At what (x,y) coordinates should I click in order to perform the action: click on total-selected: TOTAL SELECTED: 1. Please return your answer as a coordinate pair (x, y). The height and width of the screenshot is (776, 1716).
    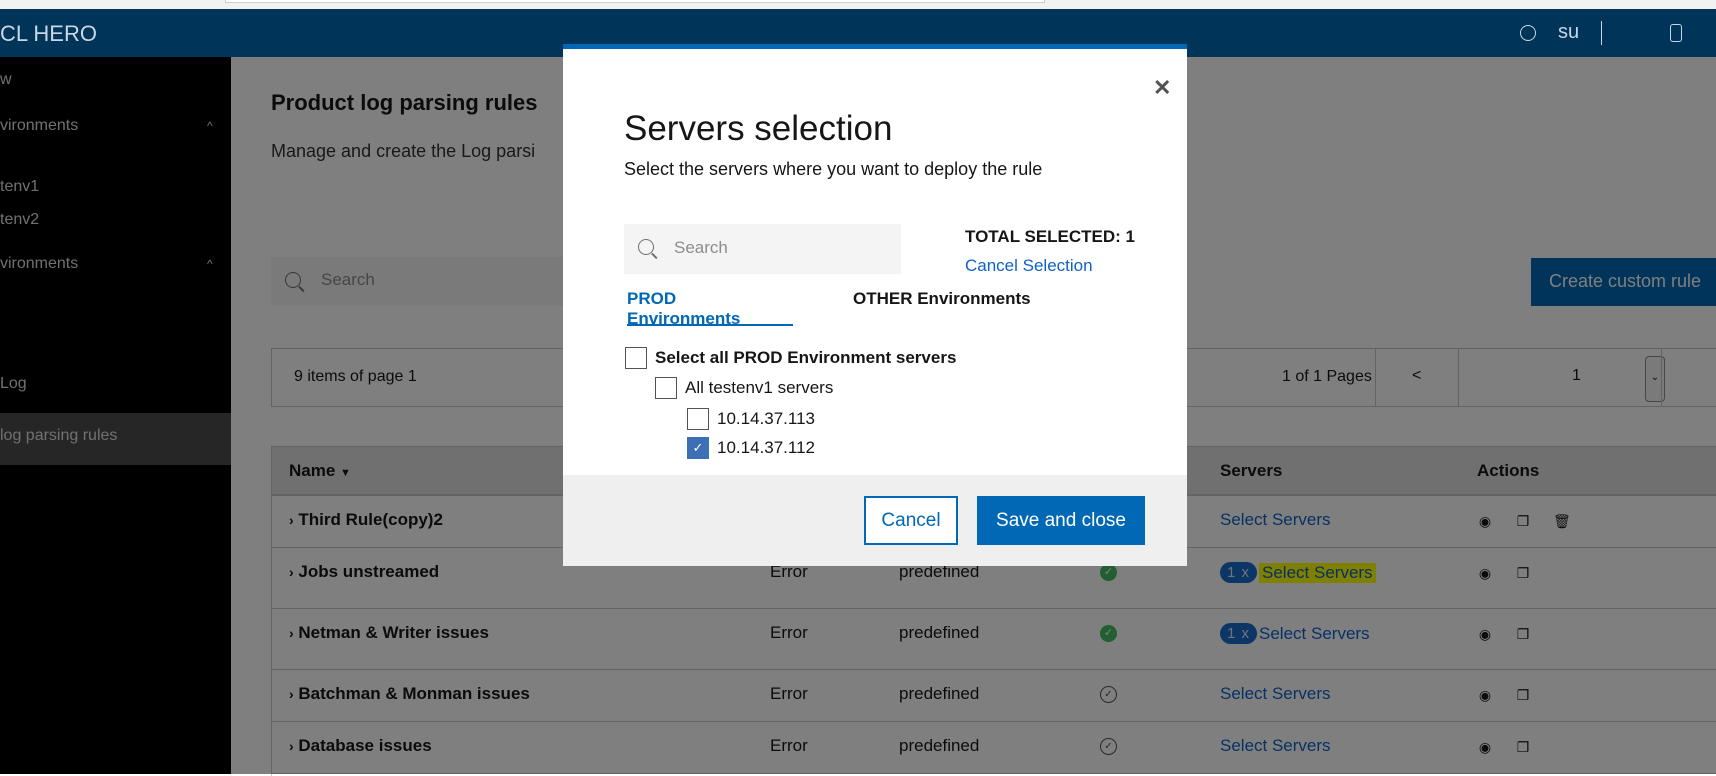
    Looking at the image, I should click on (1050, 236).